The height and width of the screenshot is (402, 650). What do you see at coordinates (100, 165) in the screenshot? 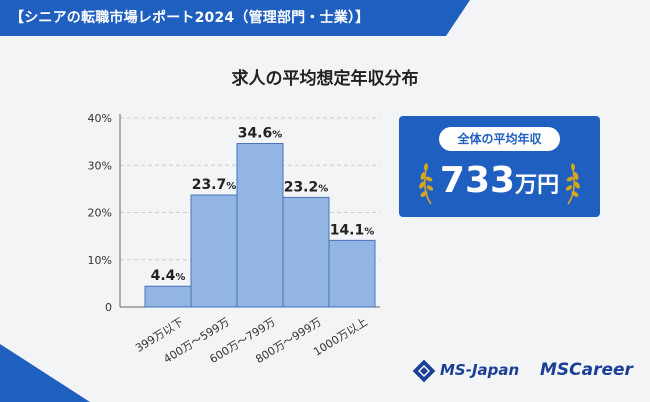
I see `y-tick-label: 30%` at bounding box center [100, 165].